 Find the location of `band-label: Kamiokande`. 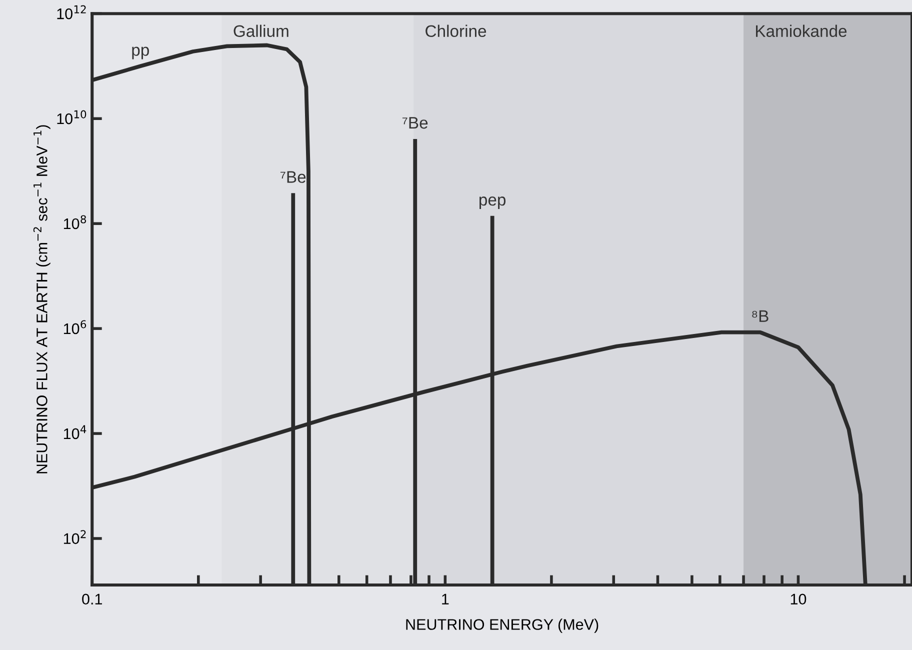

band-label: Kamiokande is located at coordinates (801, 31).